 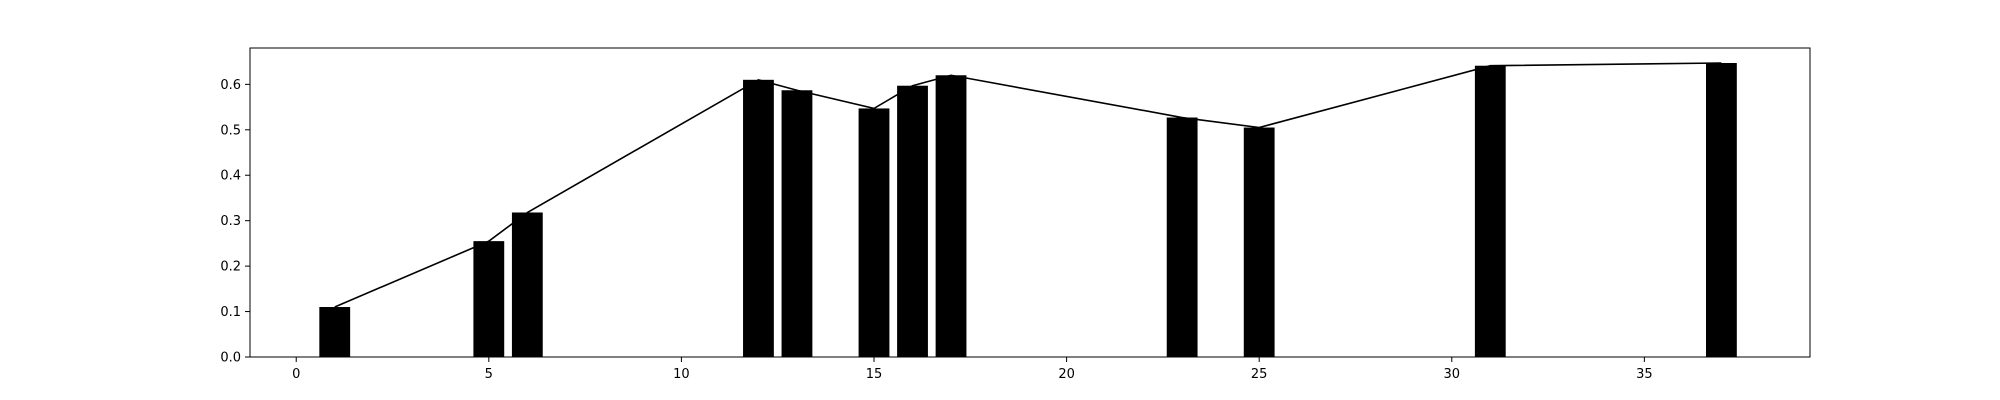 I want to click on x-axis-ticks: 0 5 10 15 20 25 30 35, so click(x=972, y=369).